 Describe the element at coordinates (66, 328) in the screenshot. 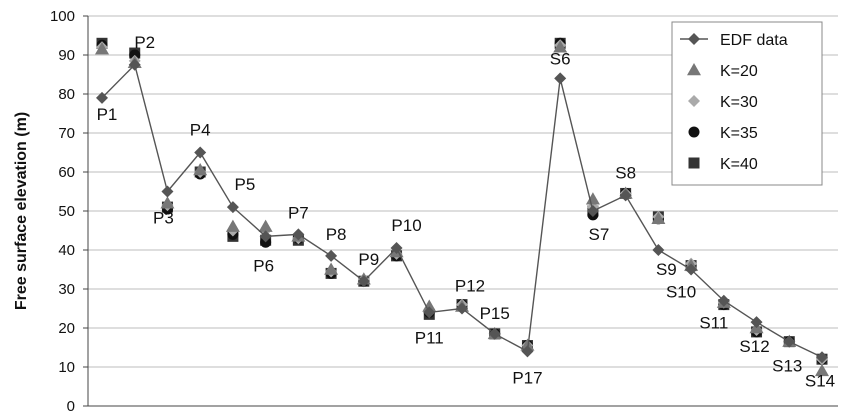

I see `y-tick-label: 20` at that location.